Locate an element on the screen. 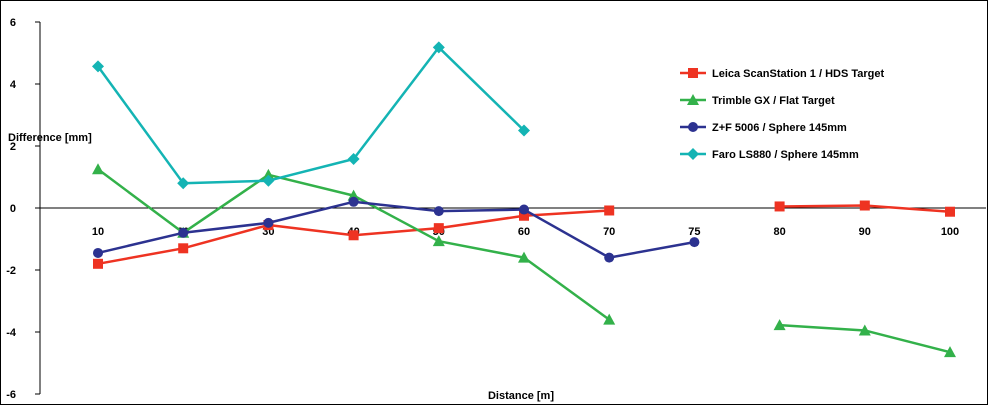 The width and height of the screenshot is (988, 405). y-axis-title: Difference [mm] is located at coordinates (50, 138).